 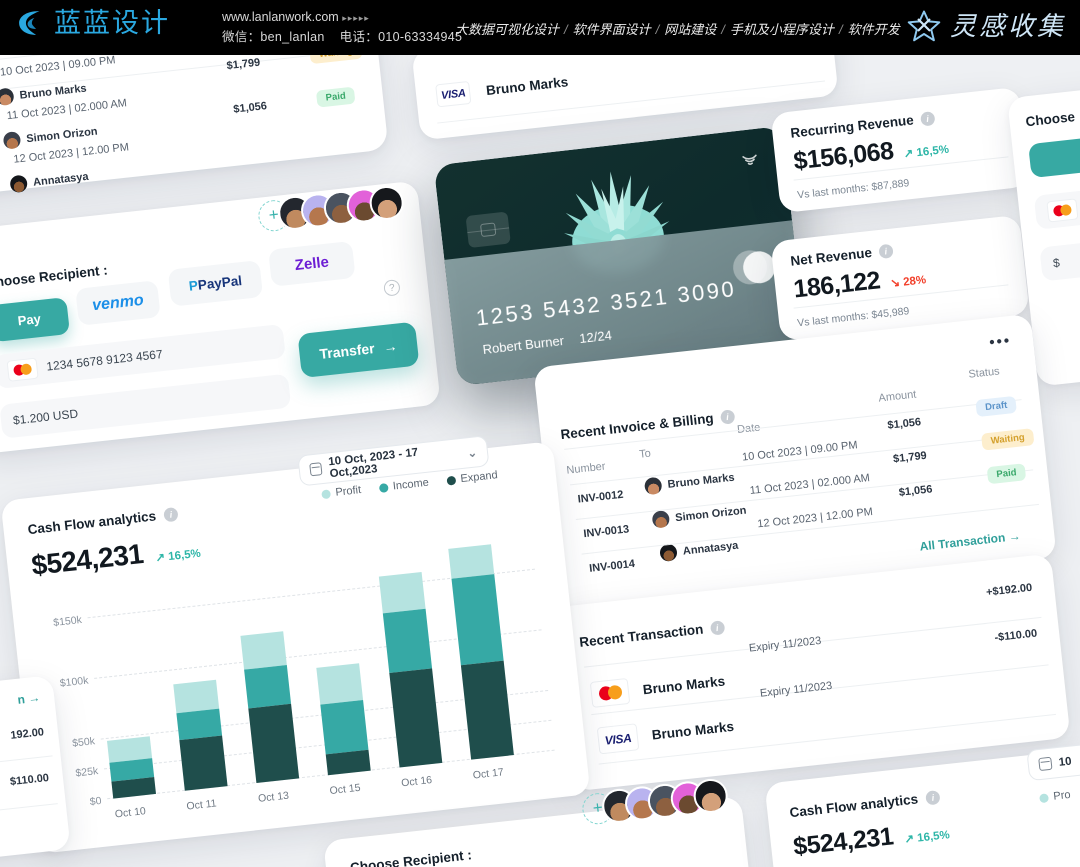 I want to click on payment-method-apple-pay: Pay, so click(x=35, y=320).